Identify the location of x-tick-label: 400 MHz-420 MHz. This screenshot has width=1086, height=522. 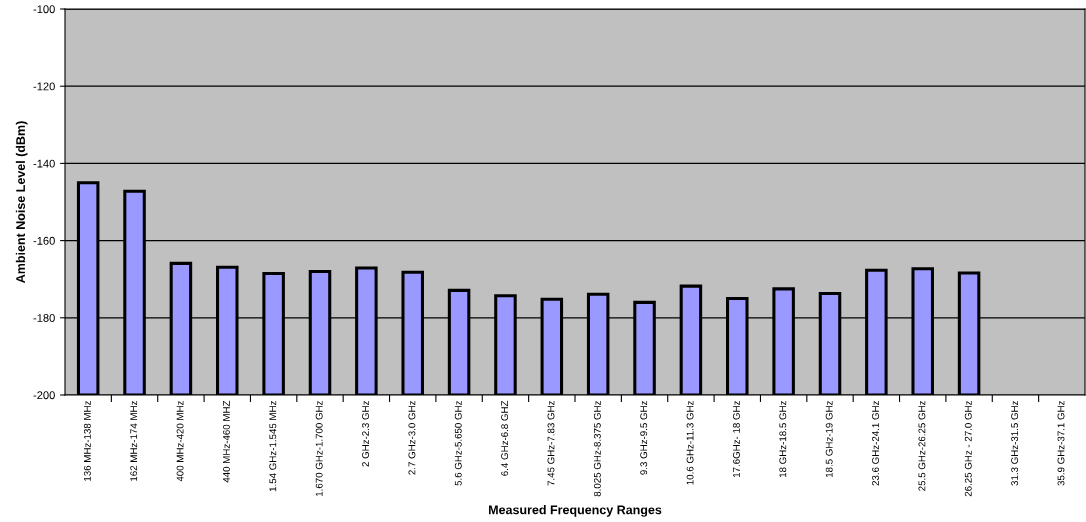
(180, 441).